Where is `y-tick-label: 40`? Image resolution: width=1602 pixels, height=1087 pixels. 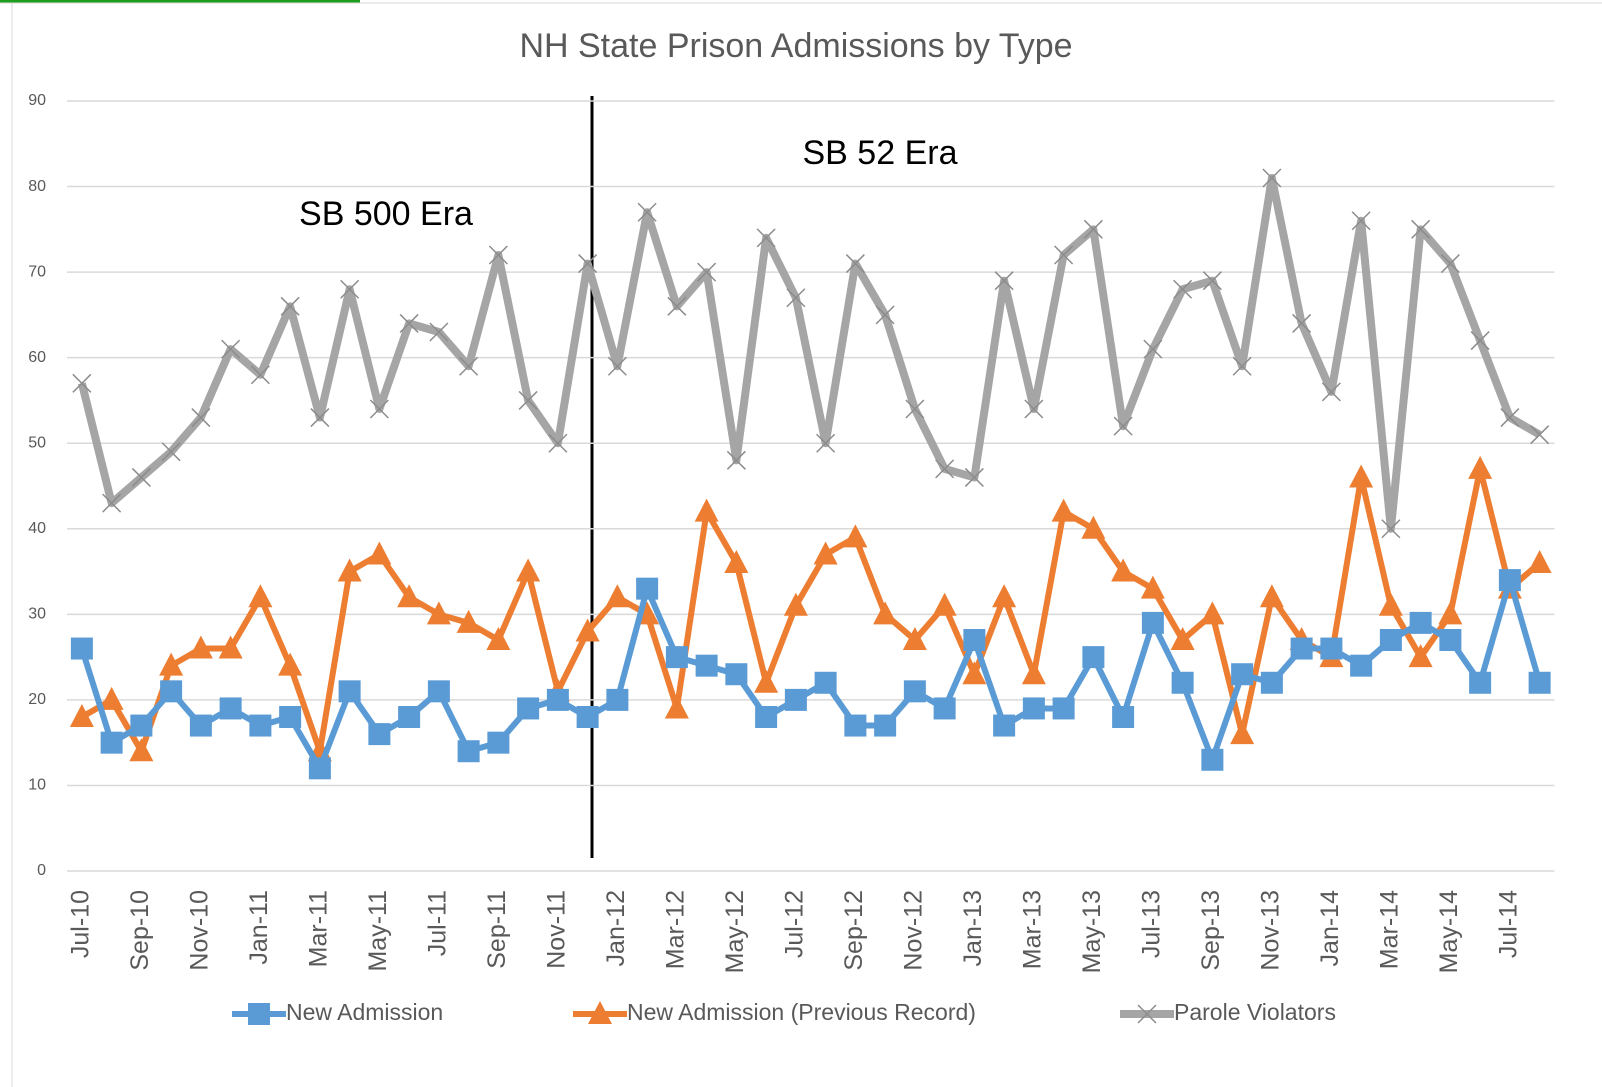 y-tick-label: 40 is located at coordinates (37, 528).